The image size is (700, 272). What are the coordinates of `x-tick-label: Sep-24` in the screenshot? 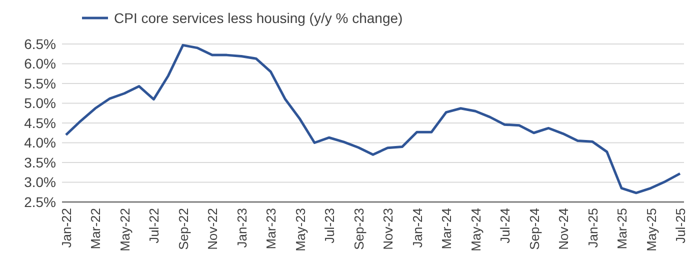 It's located at (534, 229).